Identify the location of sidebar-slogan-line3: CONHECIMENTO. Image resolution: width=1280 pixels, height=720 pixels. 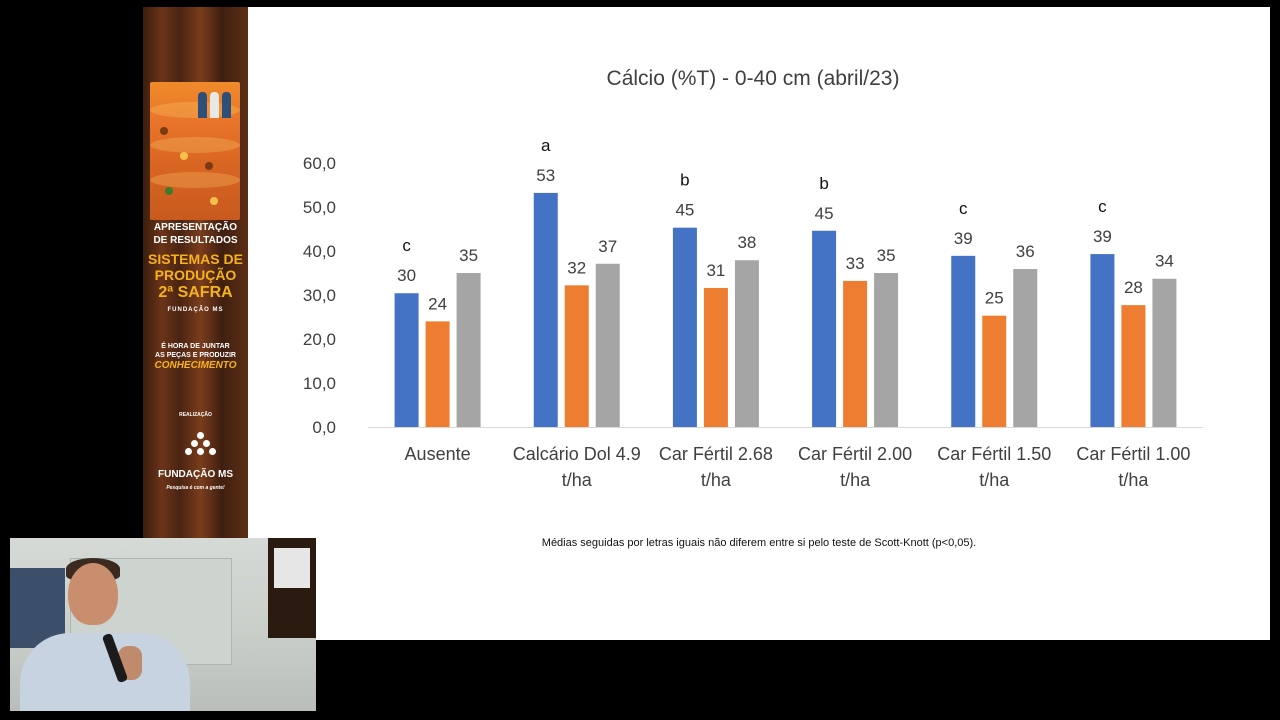
(195, 365).